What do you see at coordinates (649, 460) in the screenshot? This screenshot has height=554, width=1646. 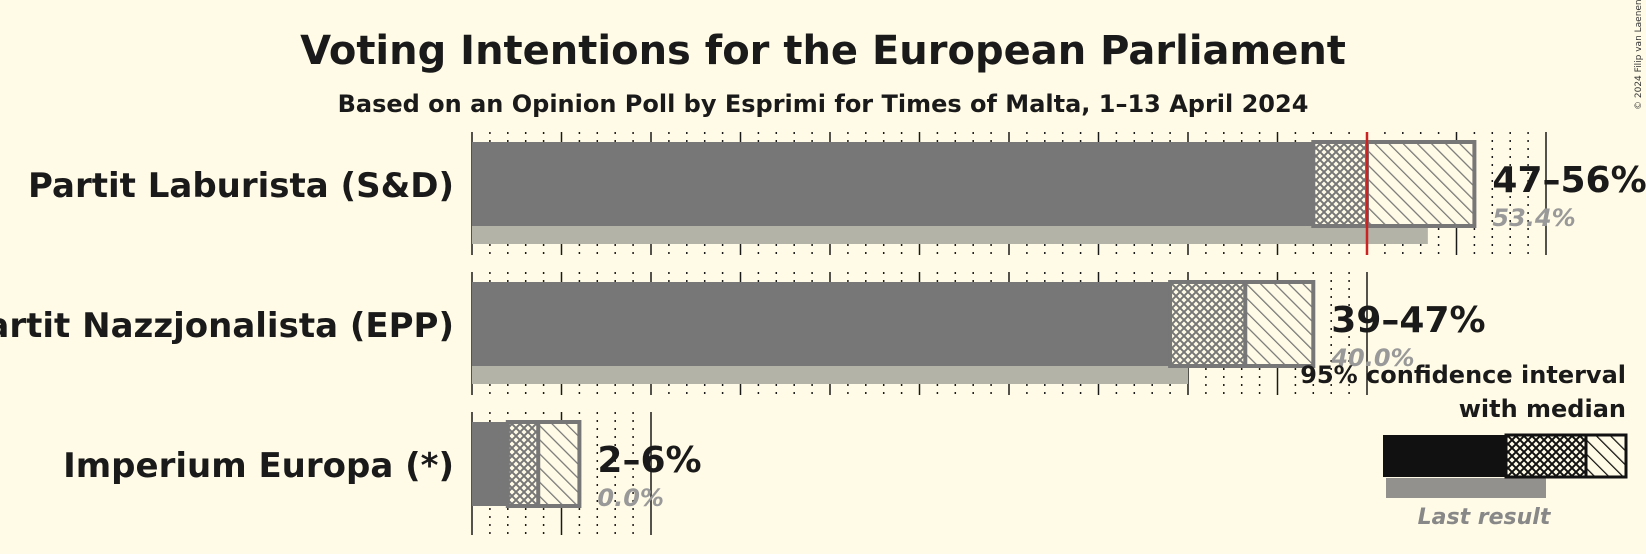 I see `range-label: 2–6%` at bounding box center [649, 460].